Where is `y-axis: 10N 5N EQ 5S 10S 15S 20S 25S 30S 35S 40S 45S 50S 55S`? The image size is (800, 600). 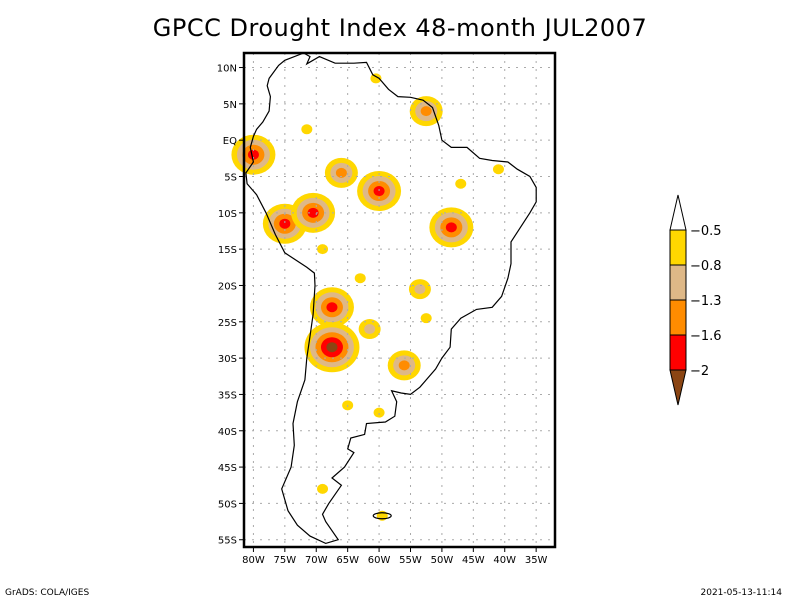
y-axis: 10N 5N EQ 5S 10S 15S 20S 25S 30S 35S 40S 45S 50S 55S is located at coordinates (230, 305).